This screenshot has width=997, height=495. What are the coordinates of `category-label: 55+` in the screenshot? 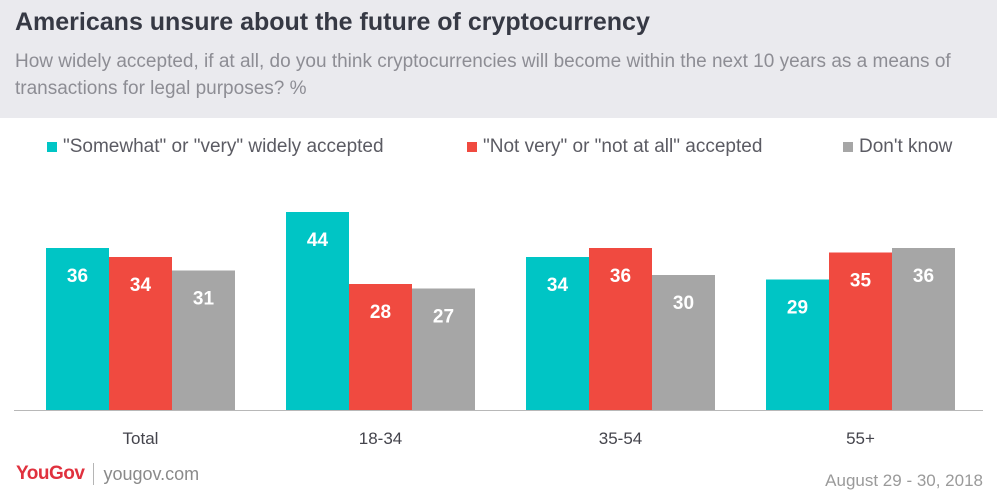 It's located at (860, 438).